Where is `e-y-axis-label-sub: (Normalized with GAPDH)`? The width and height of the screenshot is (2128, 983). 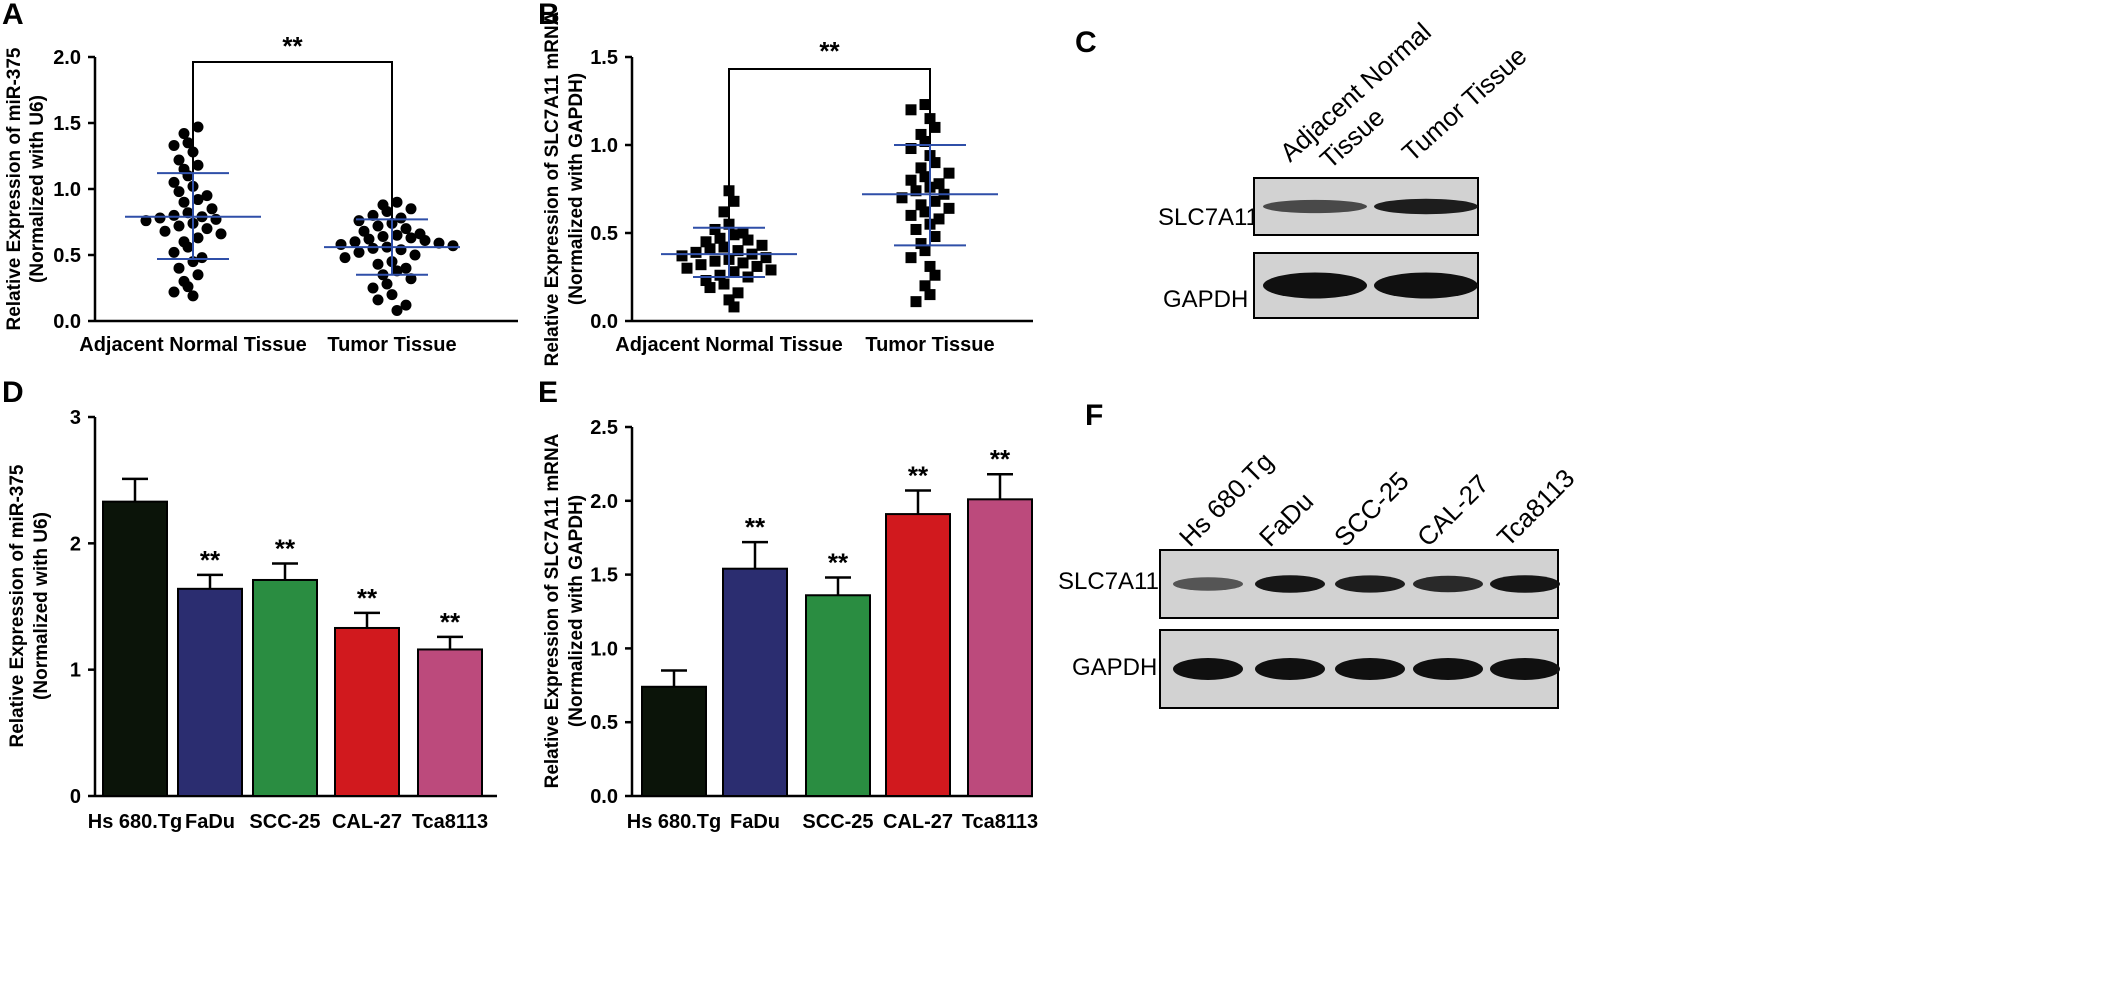
e-y-axis-label-sub: (Normalized with GAPDH) is located at coordinates (576, 611).